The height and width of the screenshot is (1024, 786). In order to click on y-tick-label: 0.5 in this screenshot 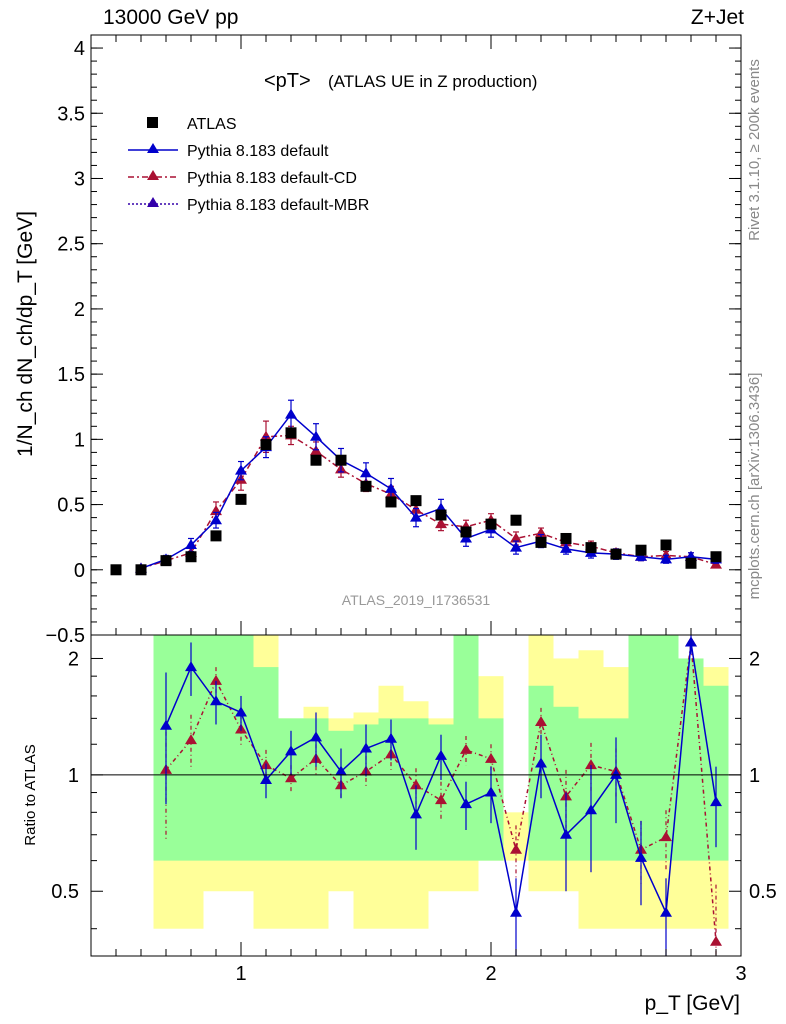, I will do `click(71, 506)`.